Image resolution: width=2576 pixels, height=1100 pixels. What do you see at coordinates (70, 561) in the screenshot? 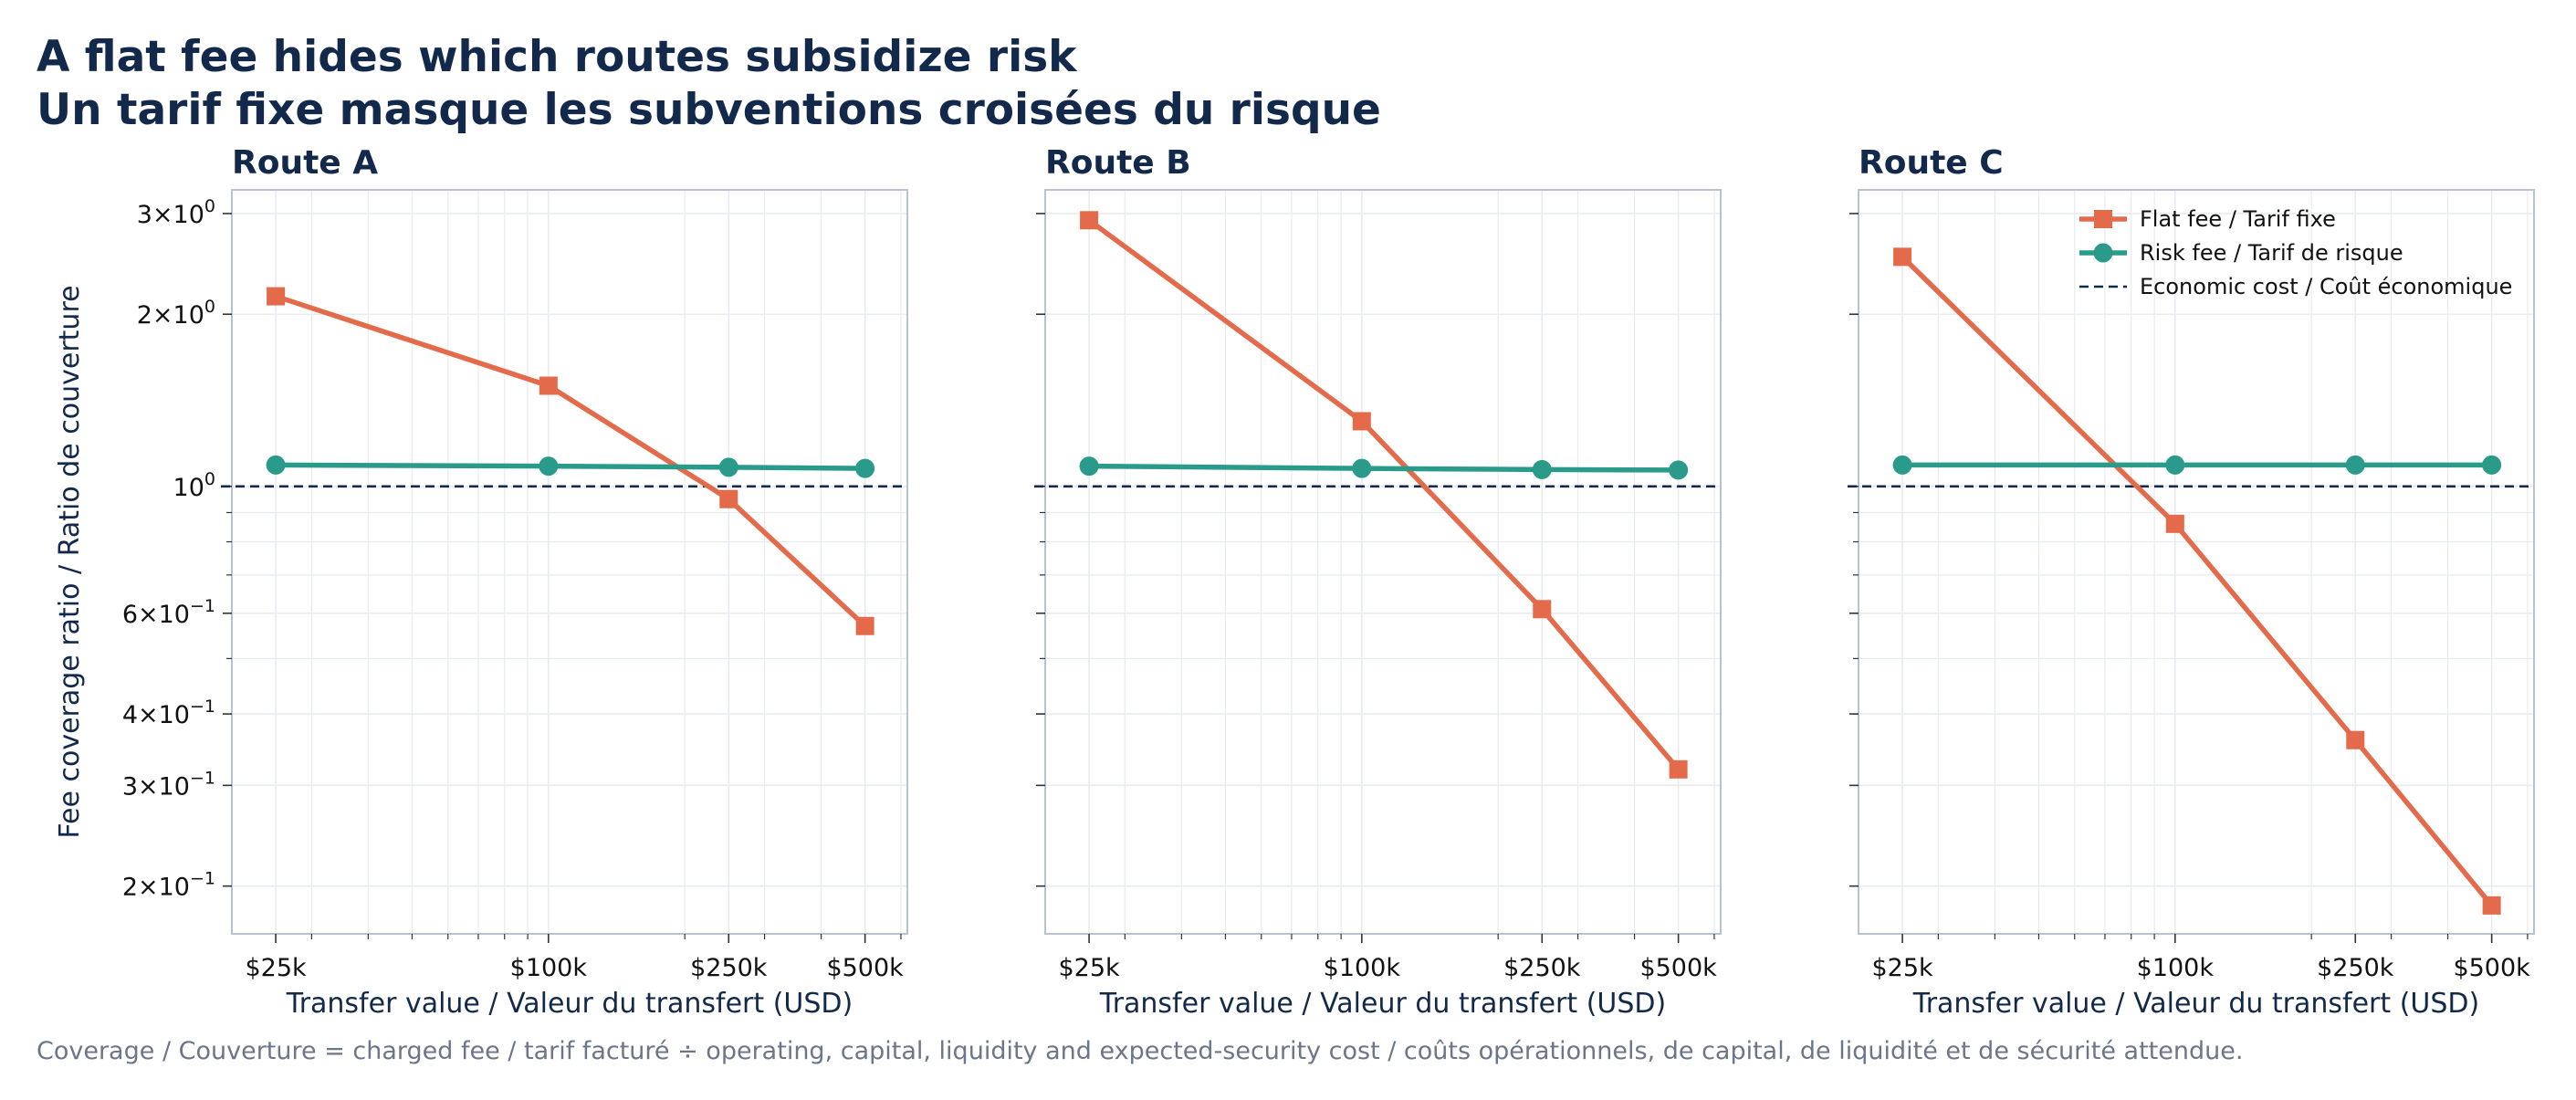
I see `y-axis-label: Fee coverage ratio / Ratio de couverture` at bounding box center [70, 561].